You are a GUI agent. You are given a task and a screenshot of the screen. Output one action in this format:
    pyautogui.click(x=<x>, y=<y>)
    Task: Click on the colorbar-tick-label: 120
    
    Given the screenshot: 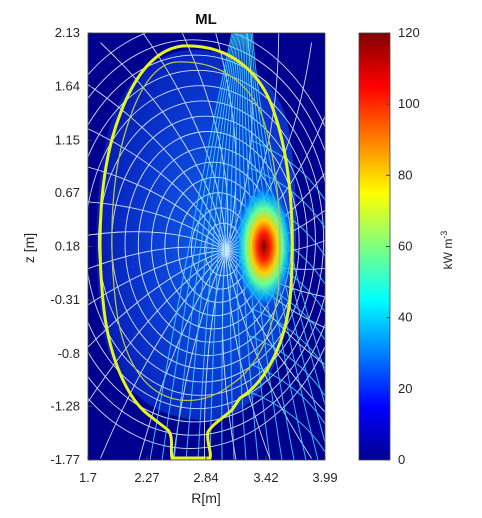 What is the action you would take?
    pyautogui.click(x=409, y=32)
    